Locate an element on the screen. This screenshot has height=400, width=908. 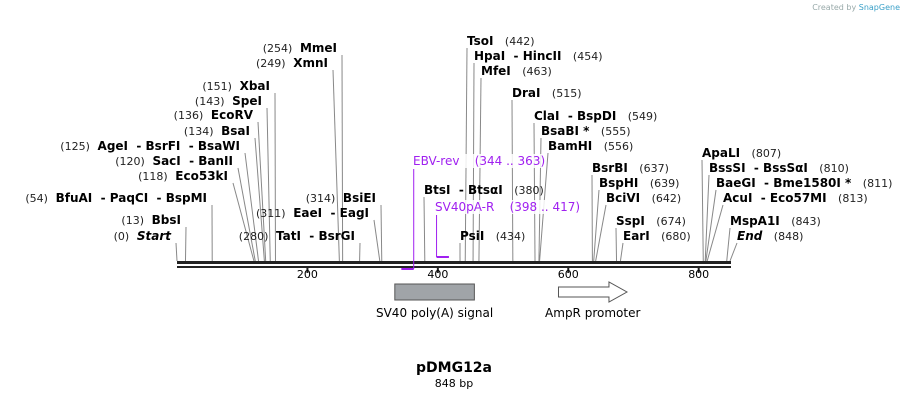
enzyme-name: MspA1I is located at coordinates (755, 221).